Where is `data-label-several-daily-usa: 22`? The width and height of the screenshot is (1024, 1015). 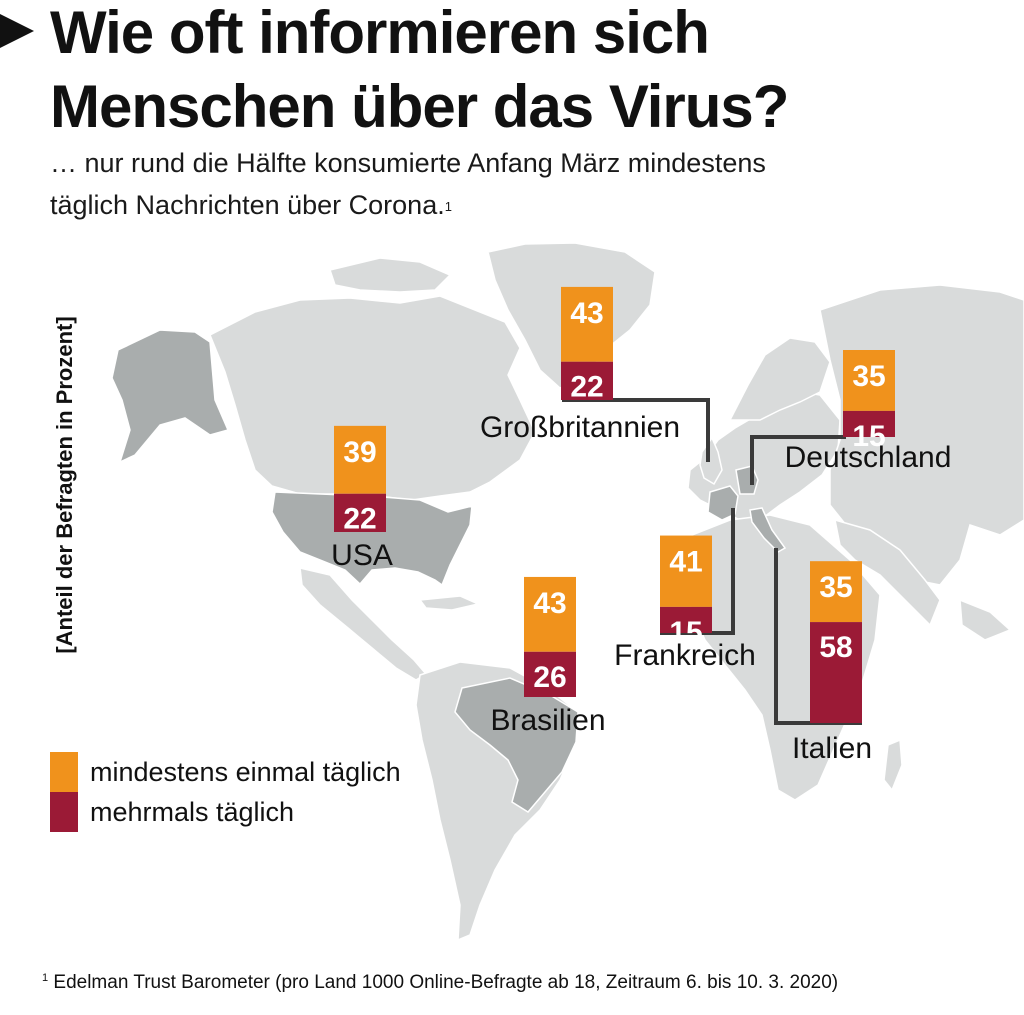
data-label-several-daily-usa: 22 is located at coordinates (359, 519).